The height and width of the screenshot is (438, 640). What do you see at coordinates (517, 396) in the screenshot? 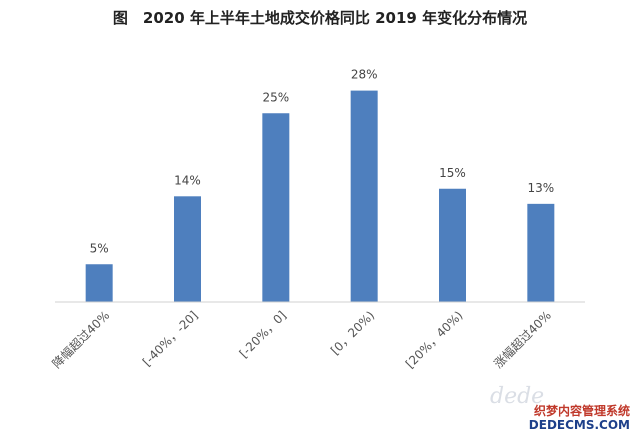
I see `watermark-script: dede` at bounding box center [517, 396].